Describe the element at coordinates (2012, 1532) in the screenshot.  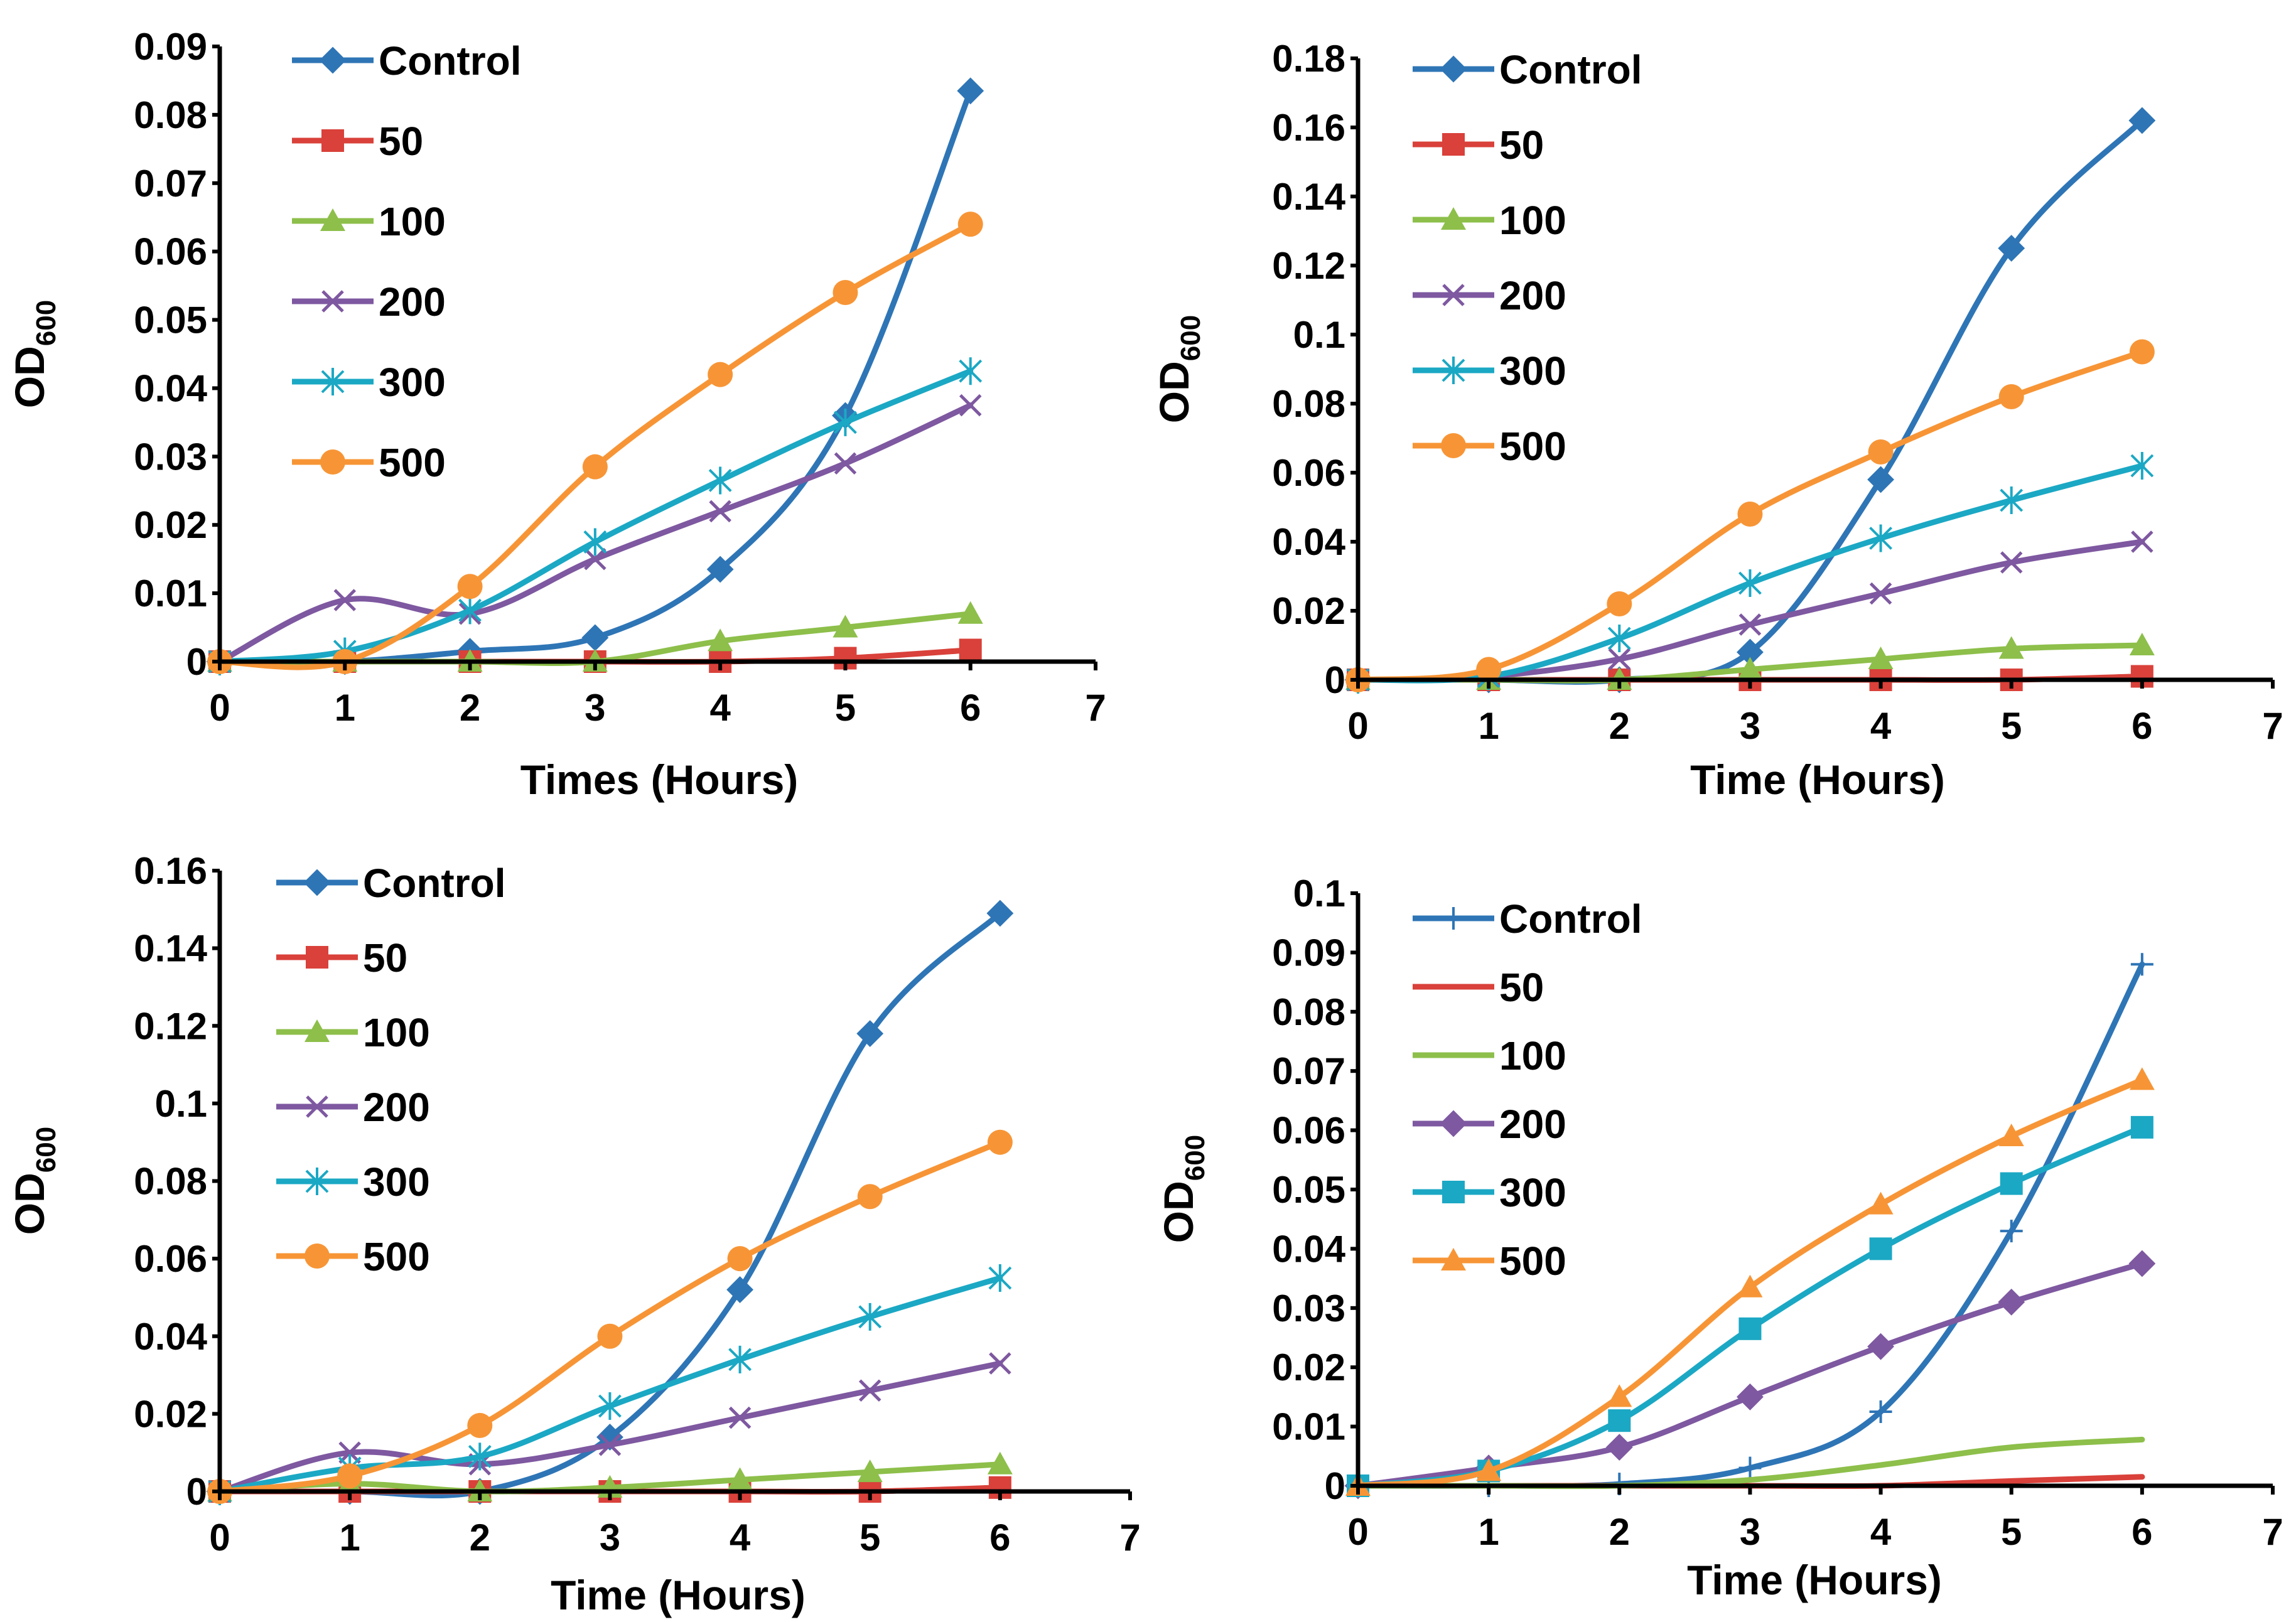
I see `x-tick-label: 5` at that location.